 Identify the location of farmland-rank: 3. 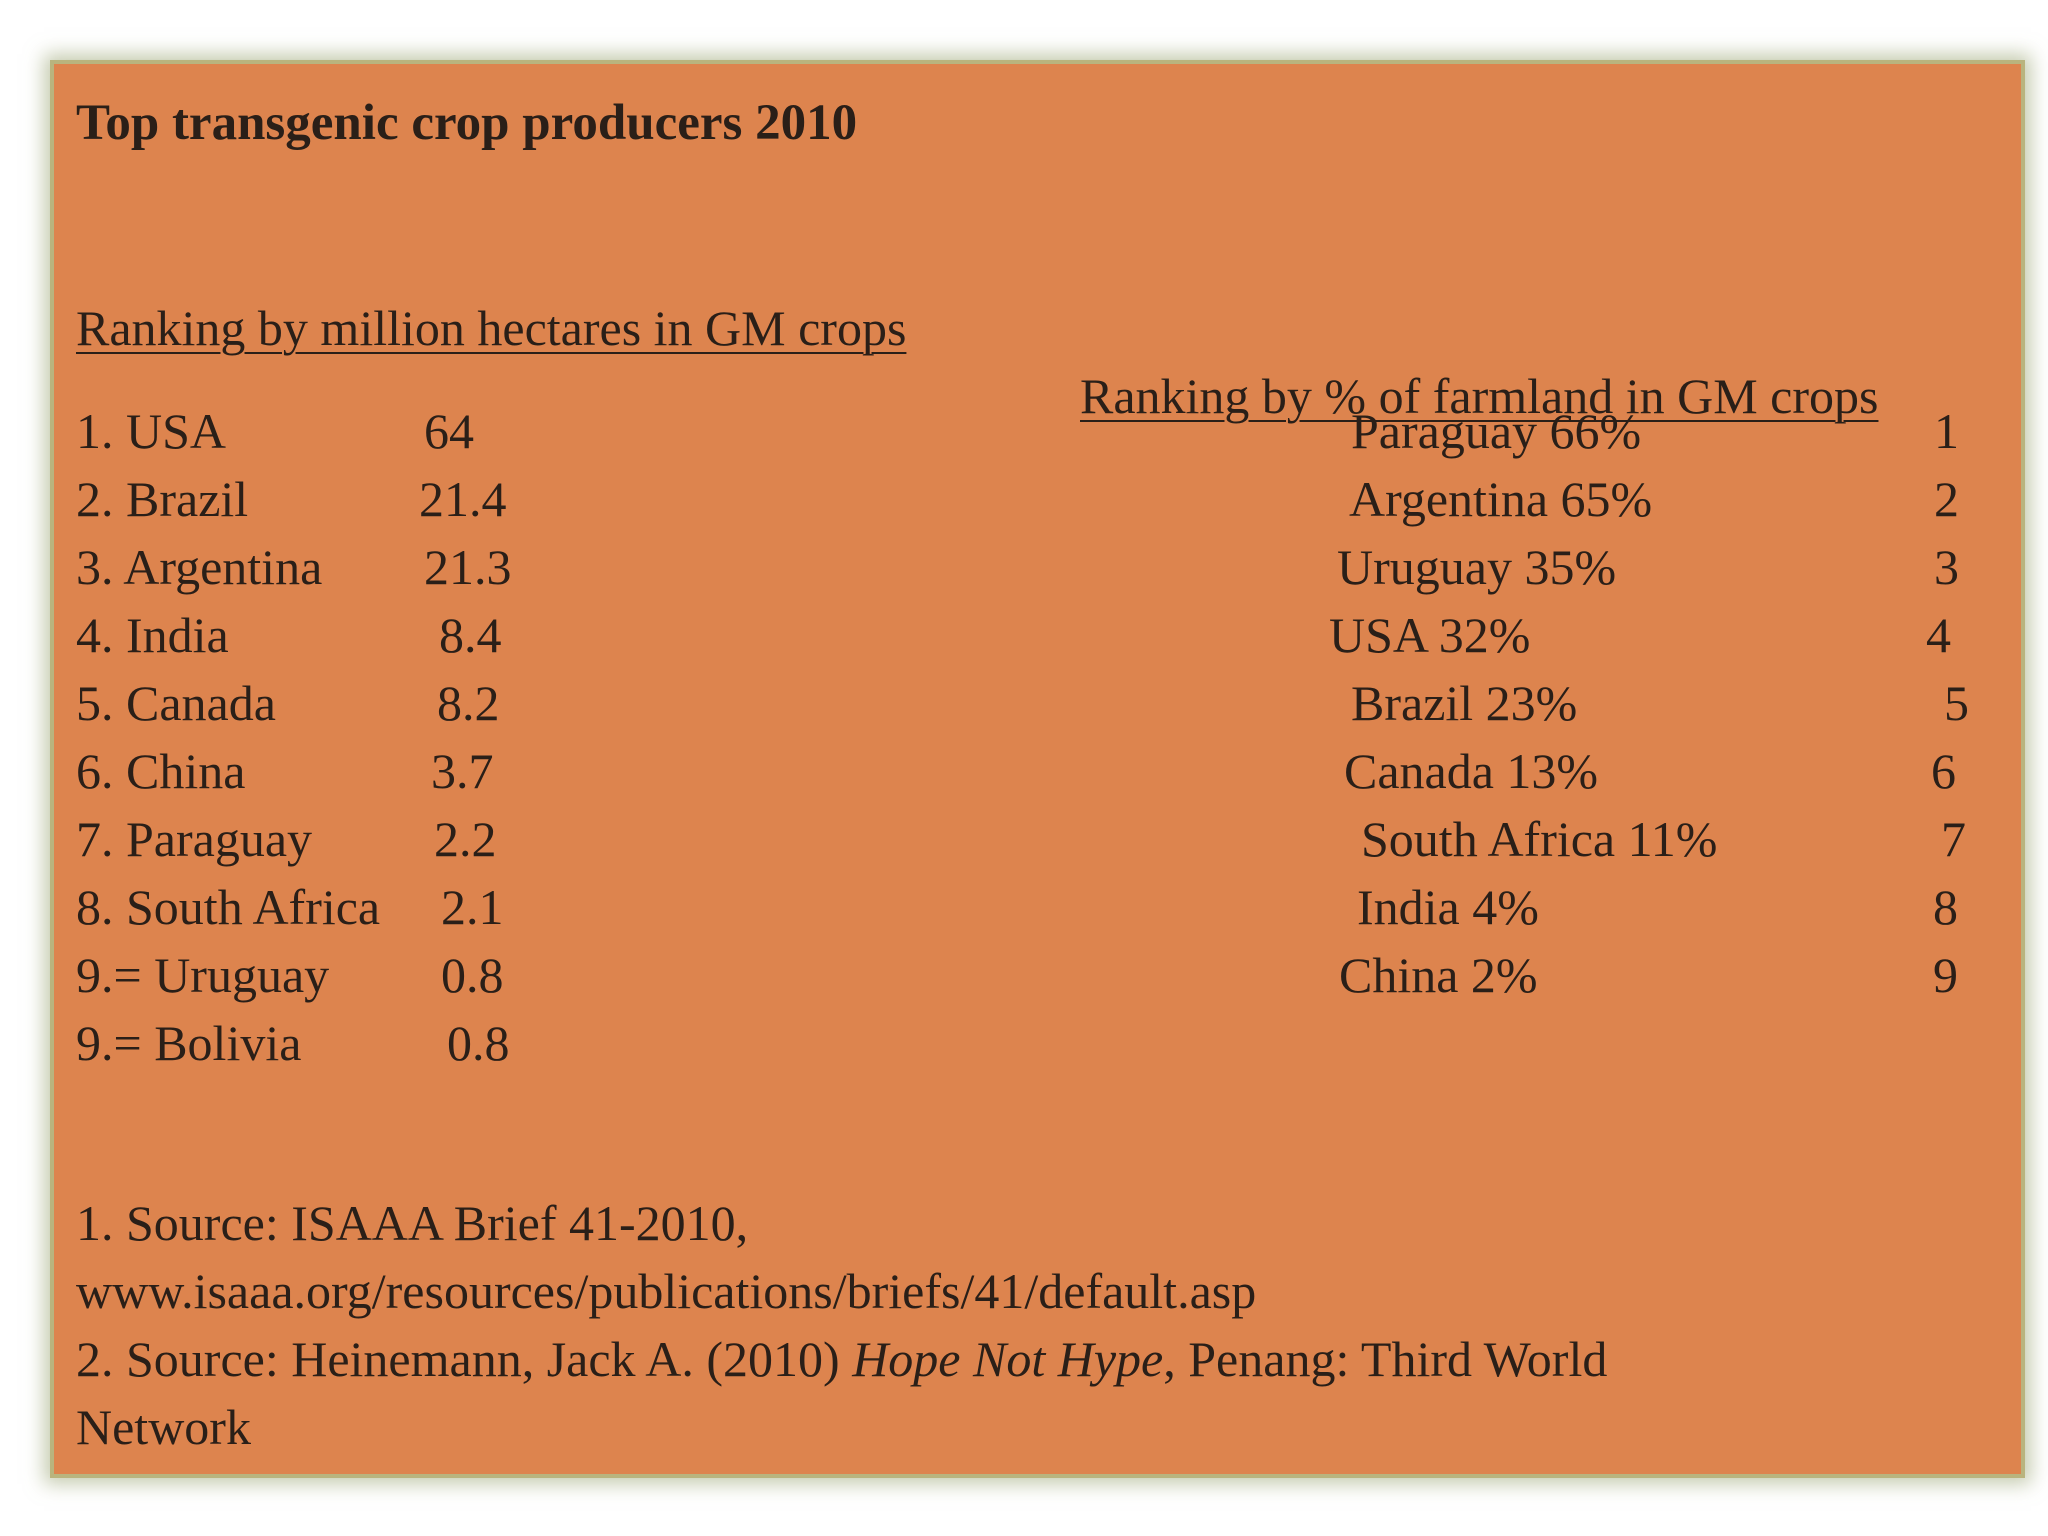
(1946, 567).